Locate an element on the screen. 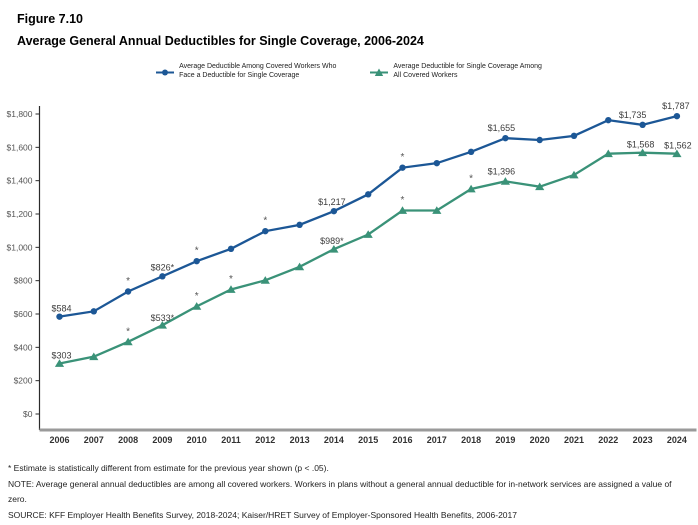 This screenshot has height=525, width=698. data-point-label: $1,568 is located at coordinates (641, 145).